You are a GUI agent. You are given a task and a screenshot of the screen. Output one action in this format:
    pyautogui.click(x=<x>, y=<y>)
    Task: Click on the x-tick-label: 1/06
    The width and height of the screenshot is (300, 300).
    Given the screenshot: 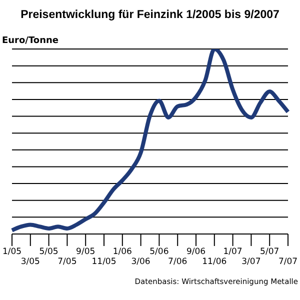 What is the action you would take?
    pyautogui.click(x=122, y=252)
    